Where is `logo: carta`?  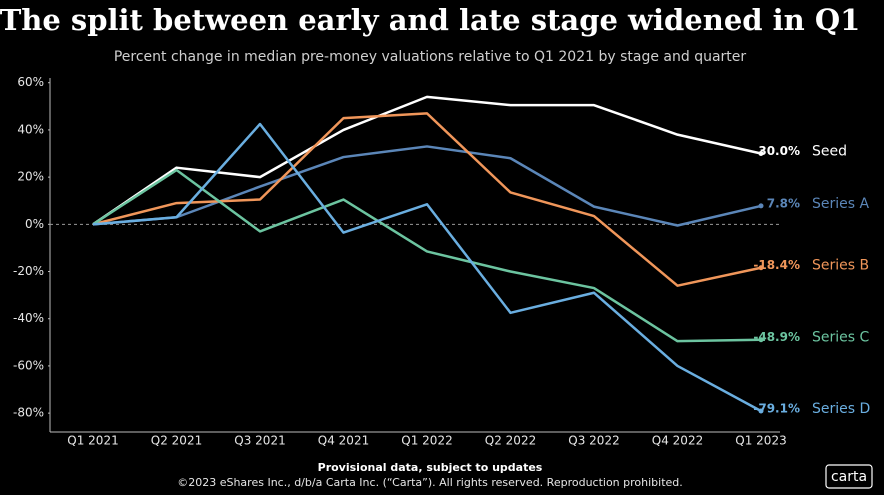 logo: carta is located at coordinates (849, 477).